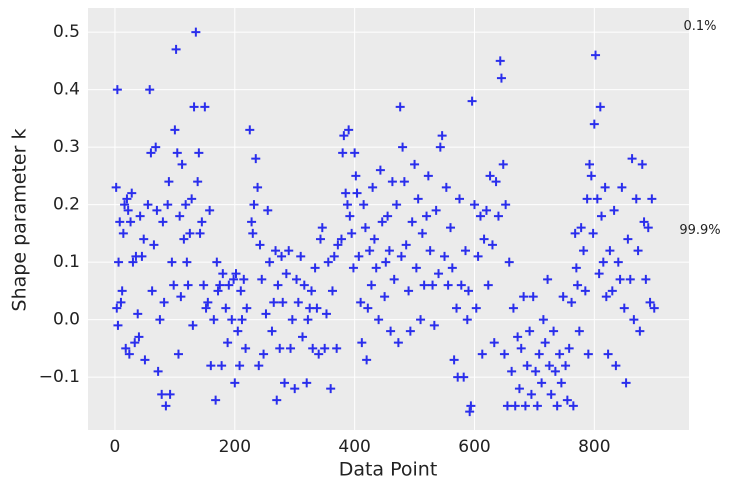  Describe the element at coordinates (66, 320) in the screenshot. I see `y-tick-label: 0.0` at that location.